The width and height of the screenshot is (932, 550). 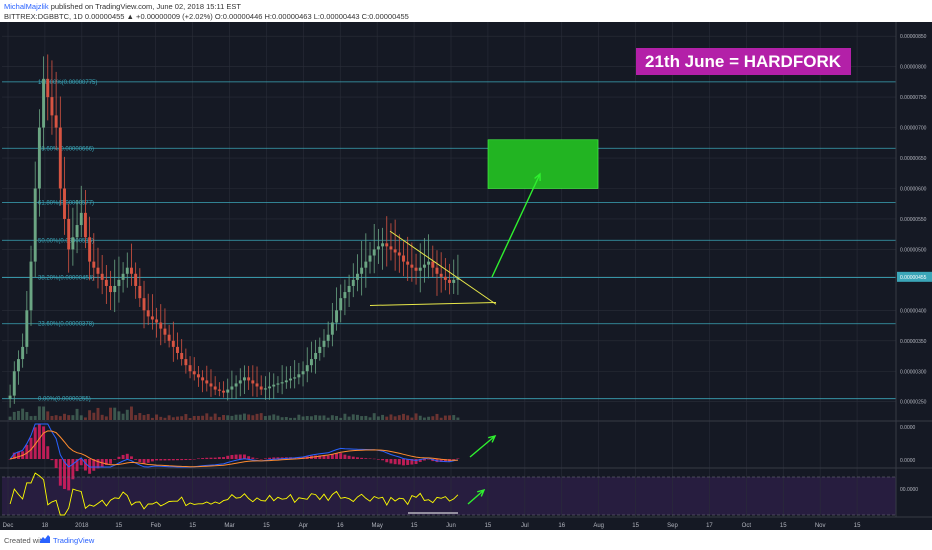 What do you see at coordinates (476, 497) in the screenshot?
I see `rsi-arrow` at bounding box center [476, 497].